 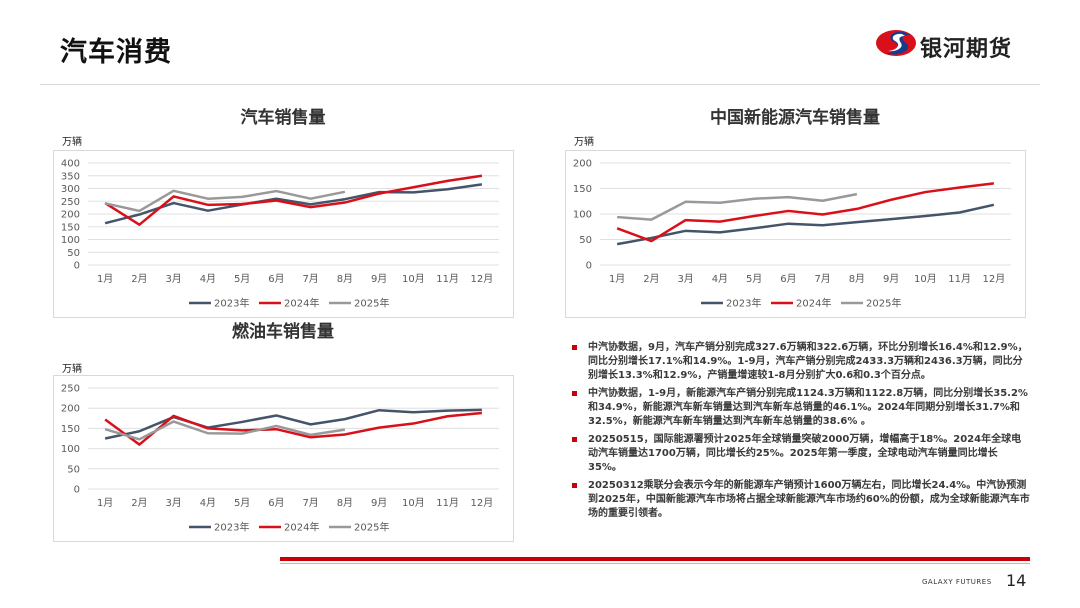 What do you see at coordinates (795, 118) in the screenshot?
I see `chart-title-nev-sales: 中国新能源汽车销售量` at bounding box center [795, 118].